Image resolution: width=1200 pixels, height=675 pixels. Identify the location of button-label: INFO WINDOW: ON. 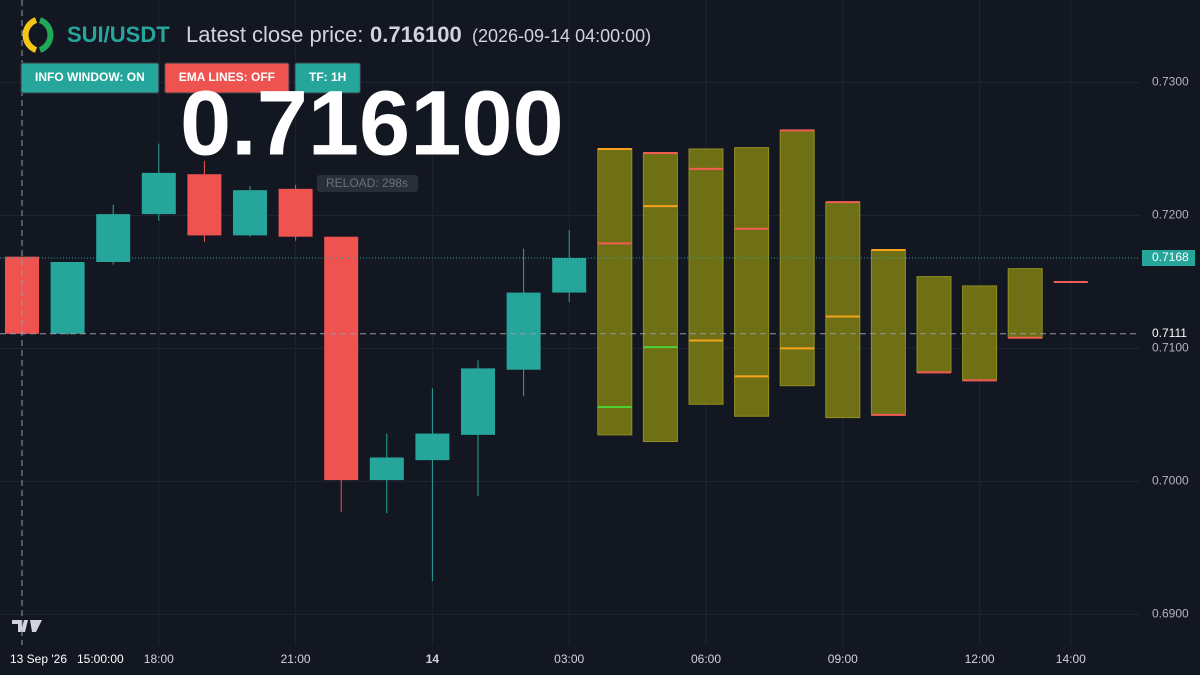
(90, 77).